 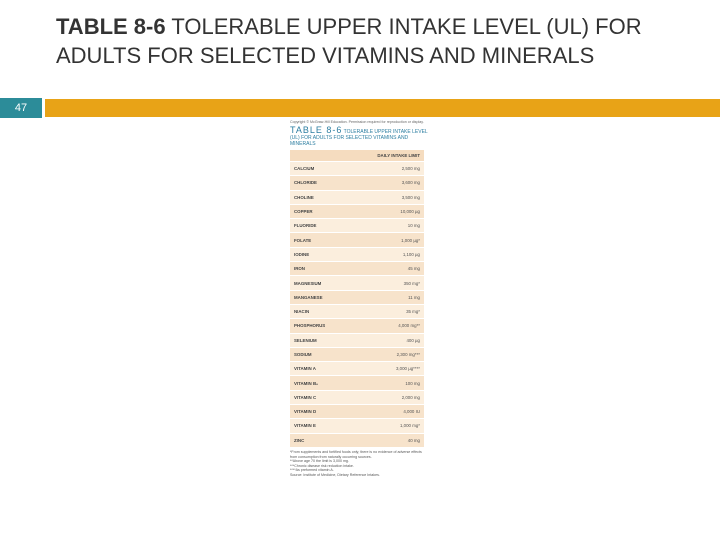 I want to click on nutrient: CHLORIDE, so click(x=319, y=183).